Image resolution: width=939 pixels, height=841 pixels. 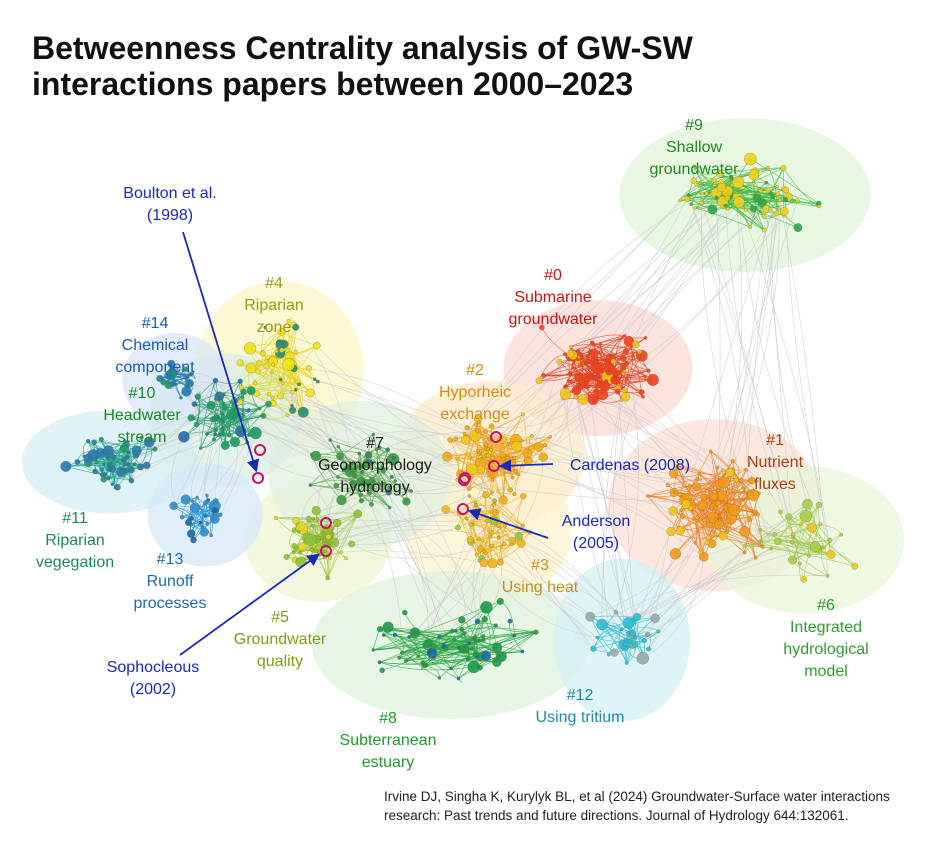 What do you see at coordinates (280, 617) in the screenshot?
I see `cluster-id: #5` at bounding box center [280, 617].